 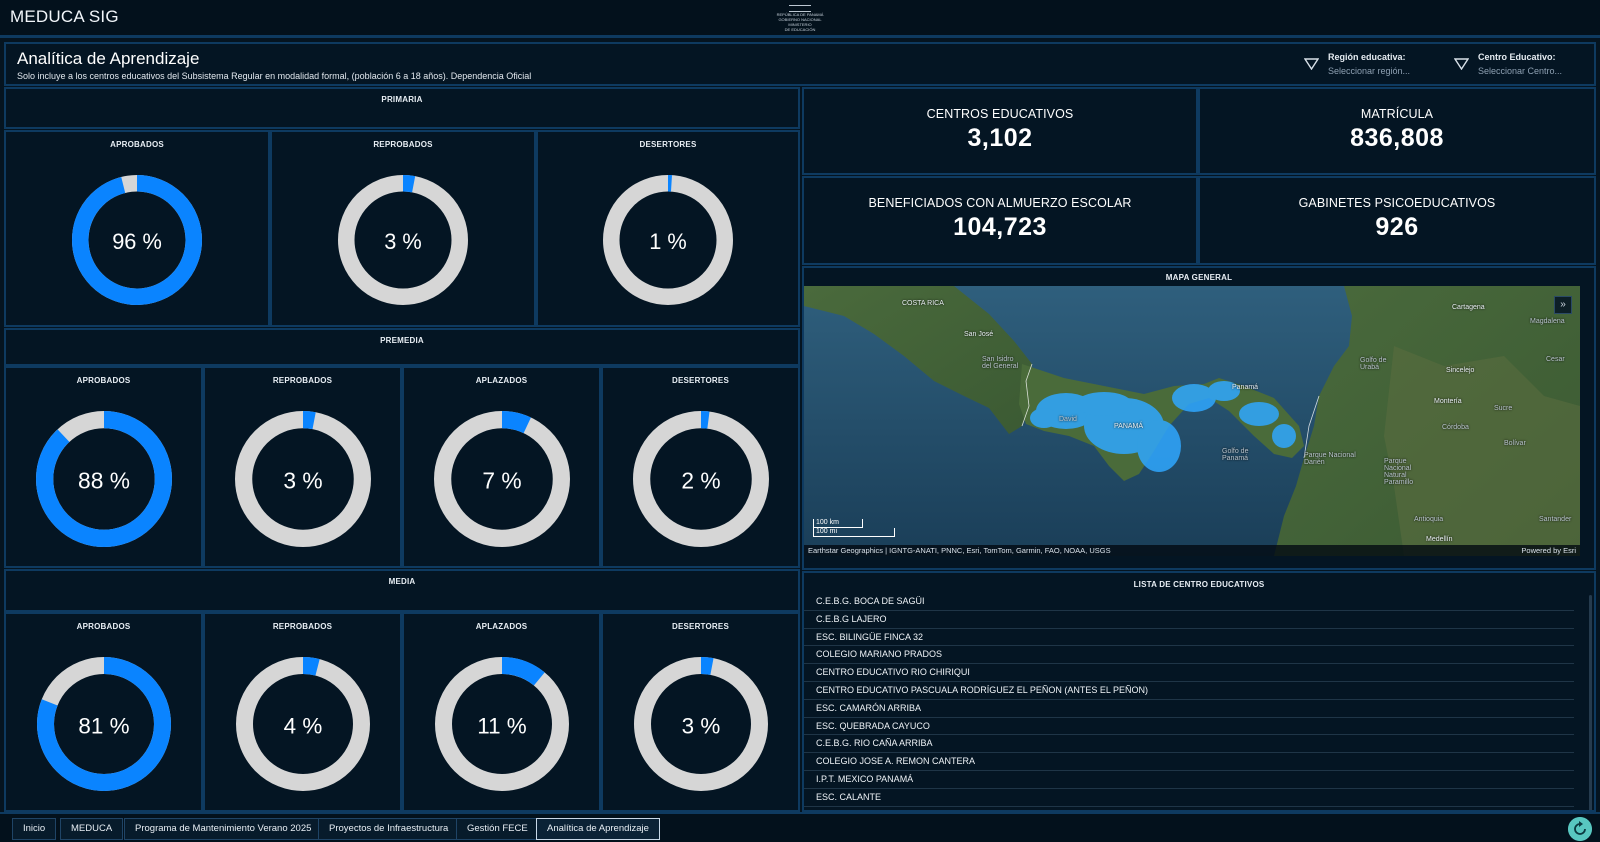 What do you see at coordinates (1189, 638) in the screenshot?
I see `list-item: ESC. BILINGÜE FINCA 32` at bounding box center [1189, 638].